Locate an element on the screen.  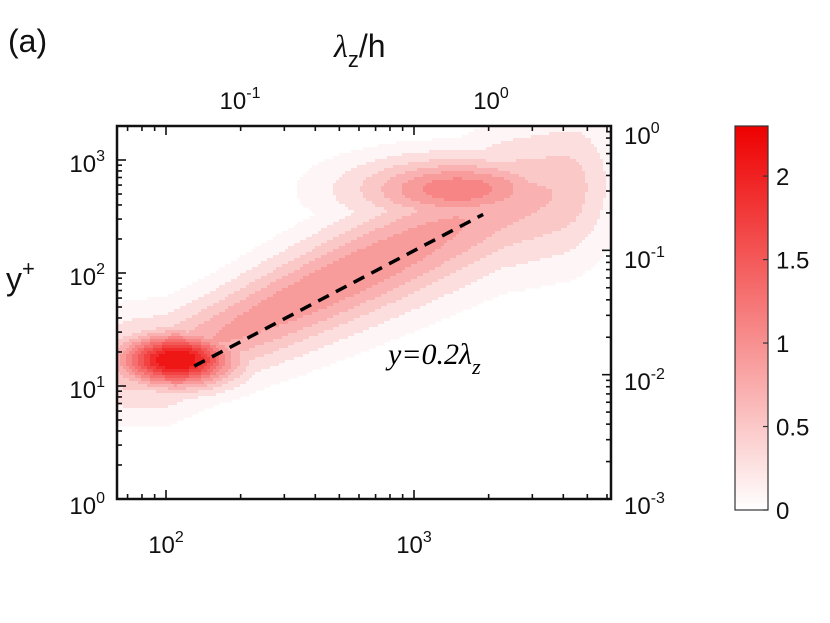
y-right-tick-label-0.01: 10-2 is located at coordinates (644, 381).